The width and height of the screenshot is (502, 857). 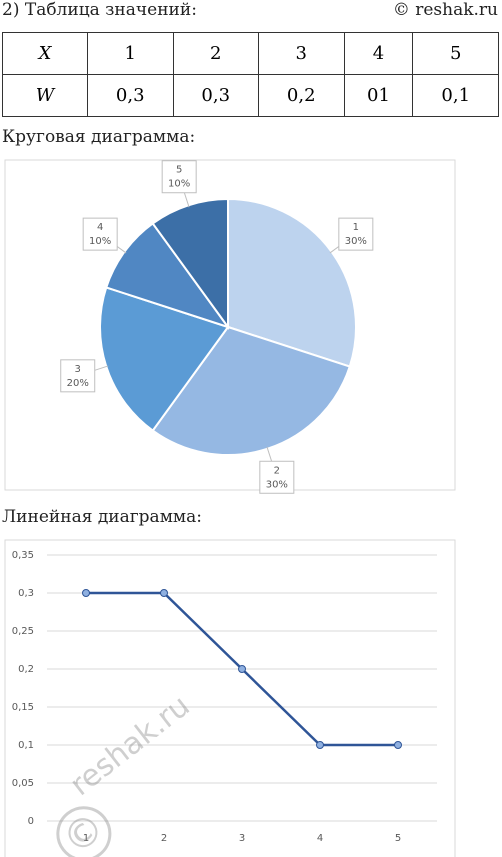 I want to click on row: W 0,3 0,3 0,2 01 0,1, so click(x=250, y=95).